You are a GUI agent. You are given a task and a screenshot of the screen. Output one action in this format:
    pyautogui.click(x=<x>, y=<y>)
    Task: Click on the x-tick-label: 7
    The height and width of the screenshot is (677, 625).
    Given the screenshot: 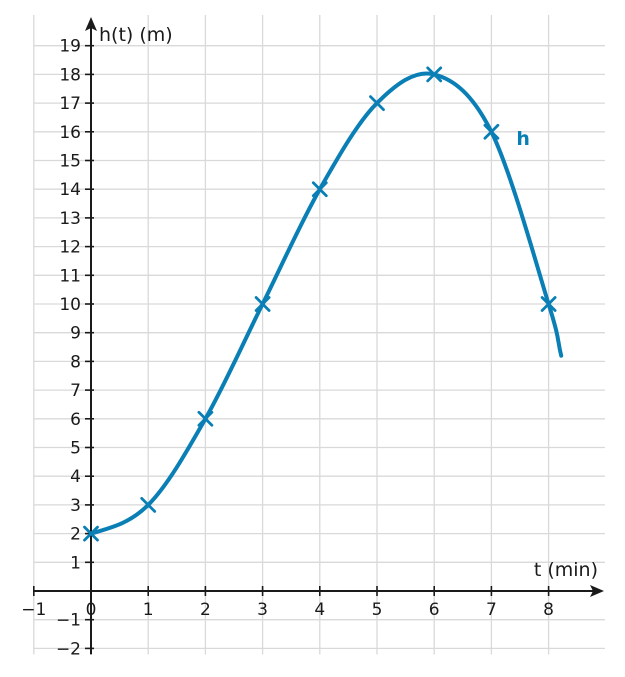 What is the action you would take?
    pyautogui.click(x=491, y=610)
    